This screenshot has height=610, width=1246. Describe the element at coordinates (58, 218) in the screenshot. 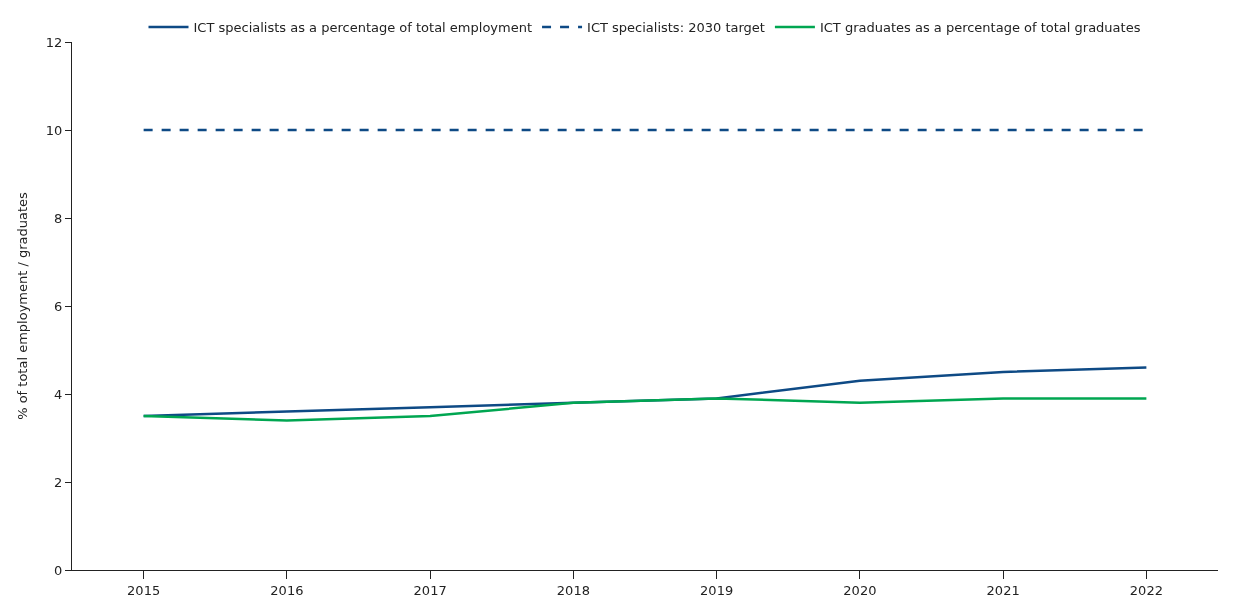

I see `y-tick-label: 8` at that location.